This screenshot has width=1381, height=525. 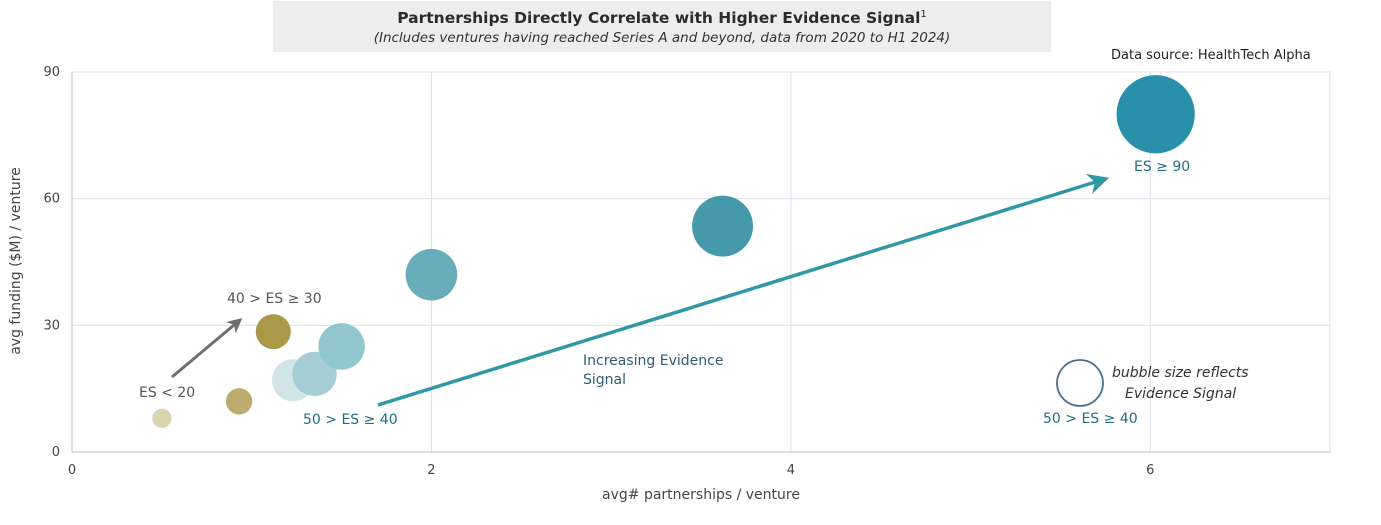 I want to click on label-es-low: ES < 20, so click(x=167, y=393).